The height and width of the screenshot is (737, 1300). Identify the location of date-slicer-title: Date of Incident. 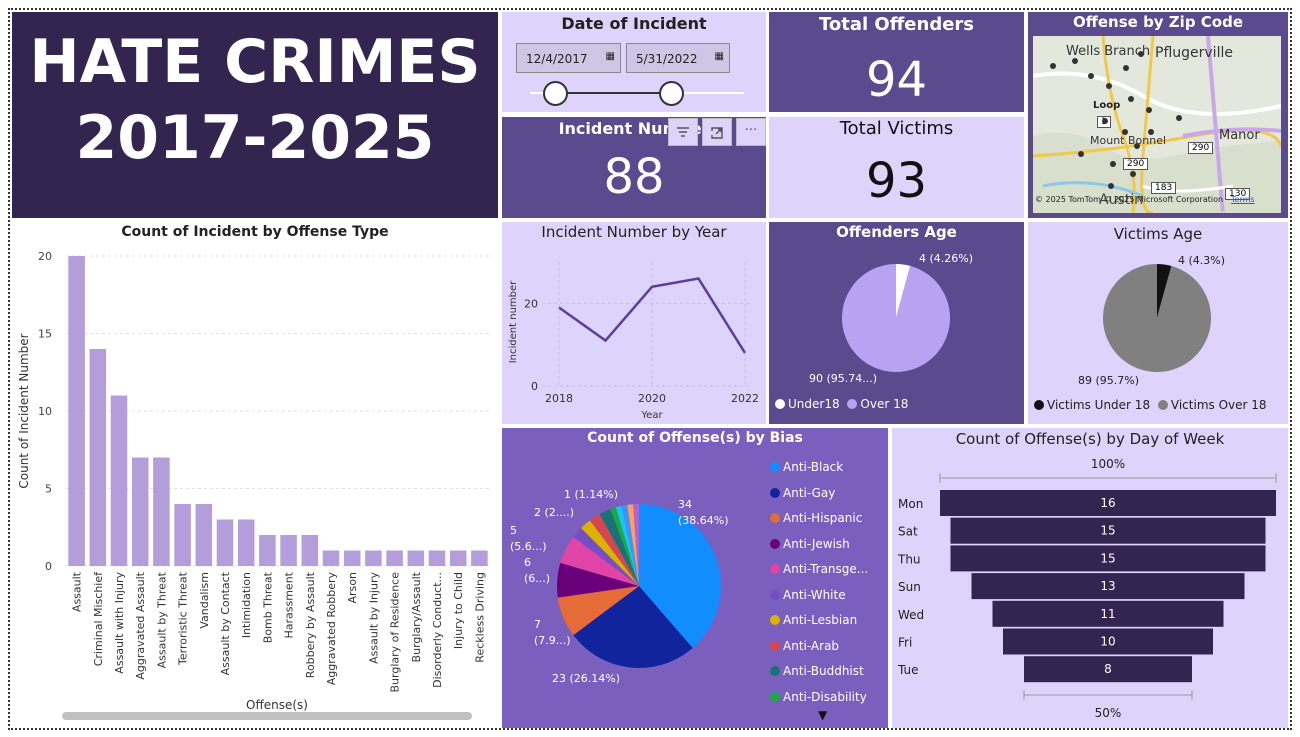
(634, 23).